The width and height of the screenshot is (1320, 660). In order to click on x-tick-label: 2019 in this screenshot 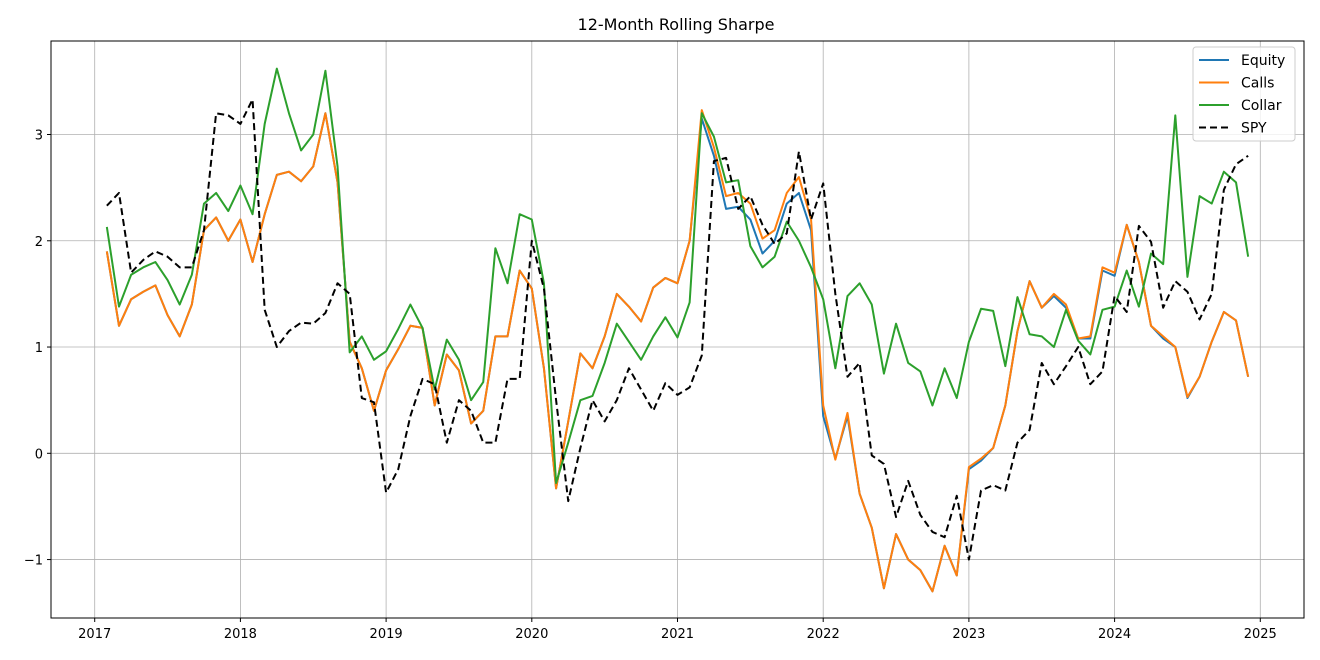, I will do `click(386, 634)`.